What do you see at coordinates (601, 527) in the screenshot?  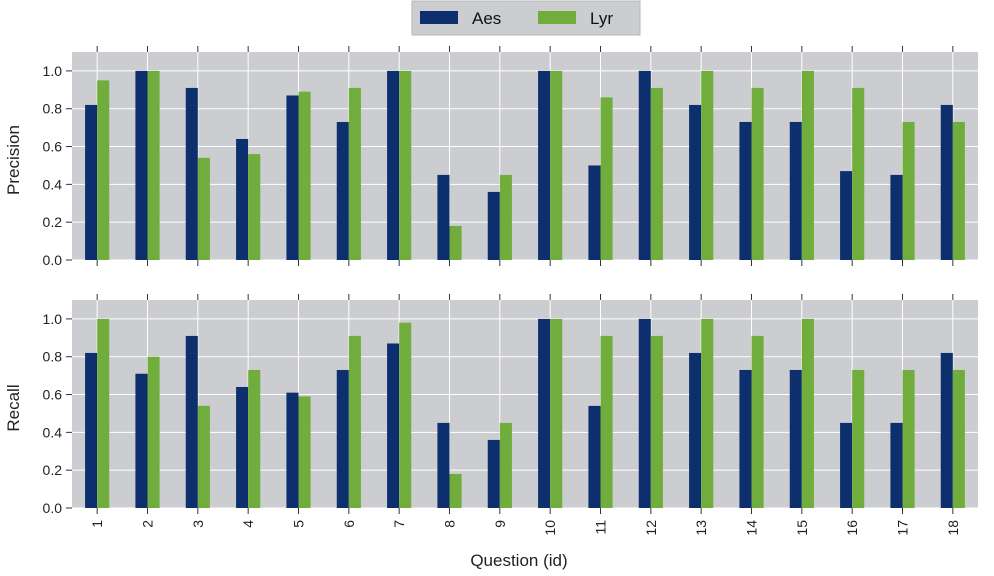 I see `x-tick-label: 11` at bounding box center [601, 527].